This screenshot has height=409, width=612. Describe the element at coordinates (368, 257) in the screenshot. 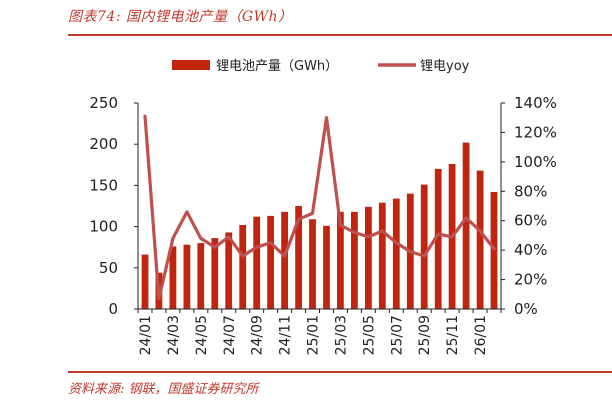

I see `bar-25/05` at that location.